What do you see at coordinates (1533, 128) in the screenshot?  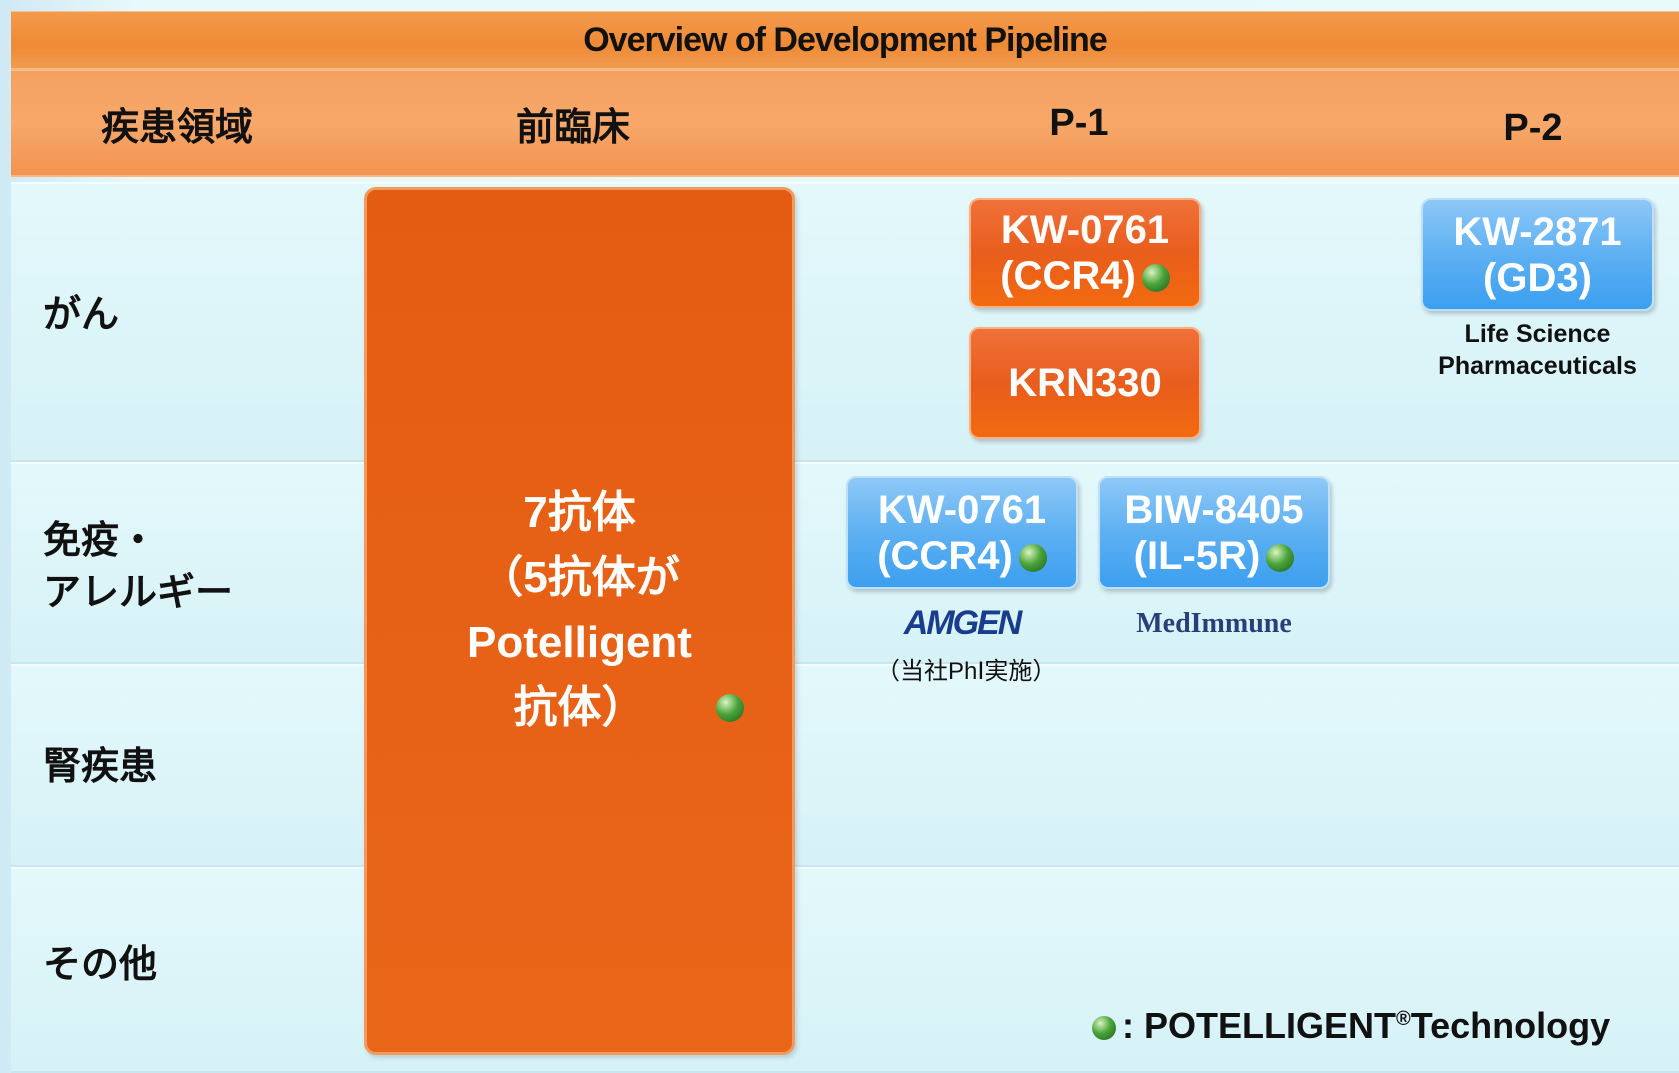 I see `column-header: P-2` at bounding box center [1533, 128].